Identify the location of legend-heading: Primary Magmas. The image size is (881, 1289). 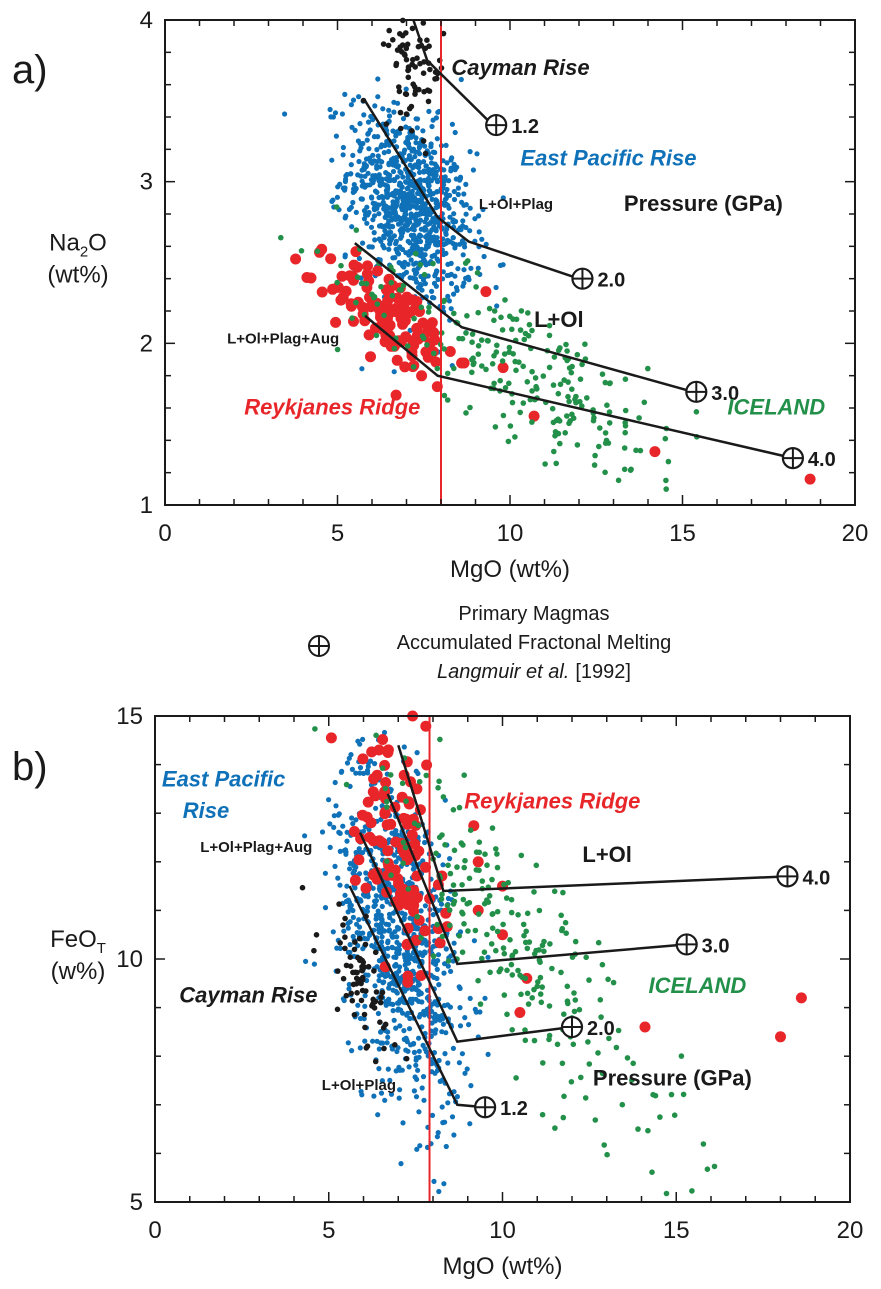
(533, 614).